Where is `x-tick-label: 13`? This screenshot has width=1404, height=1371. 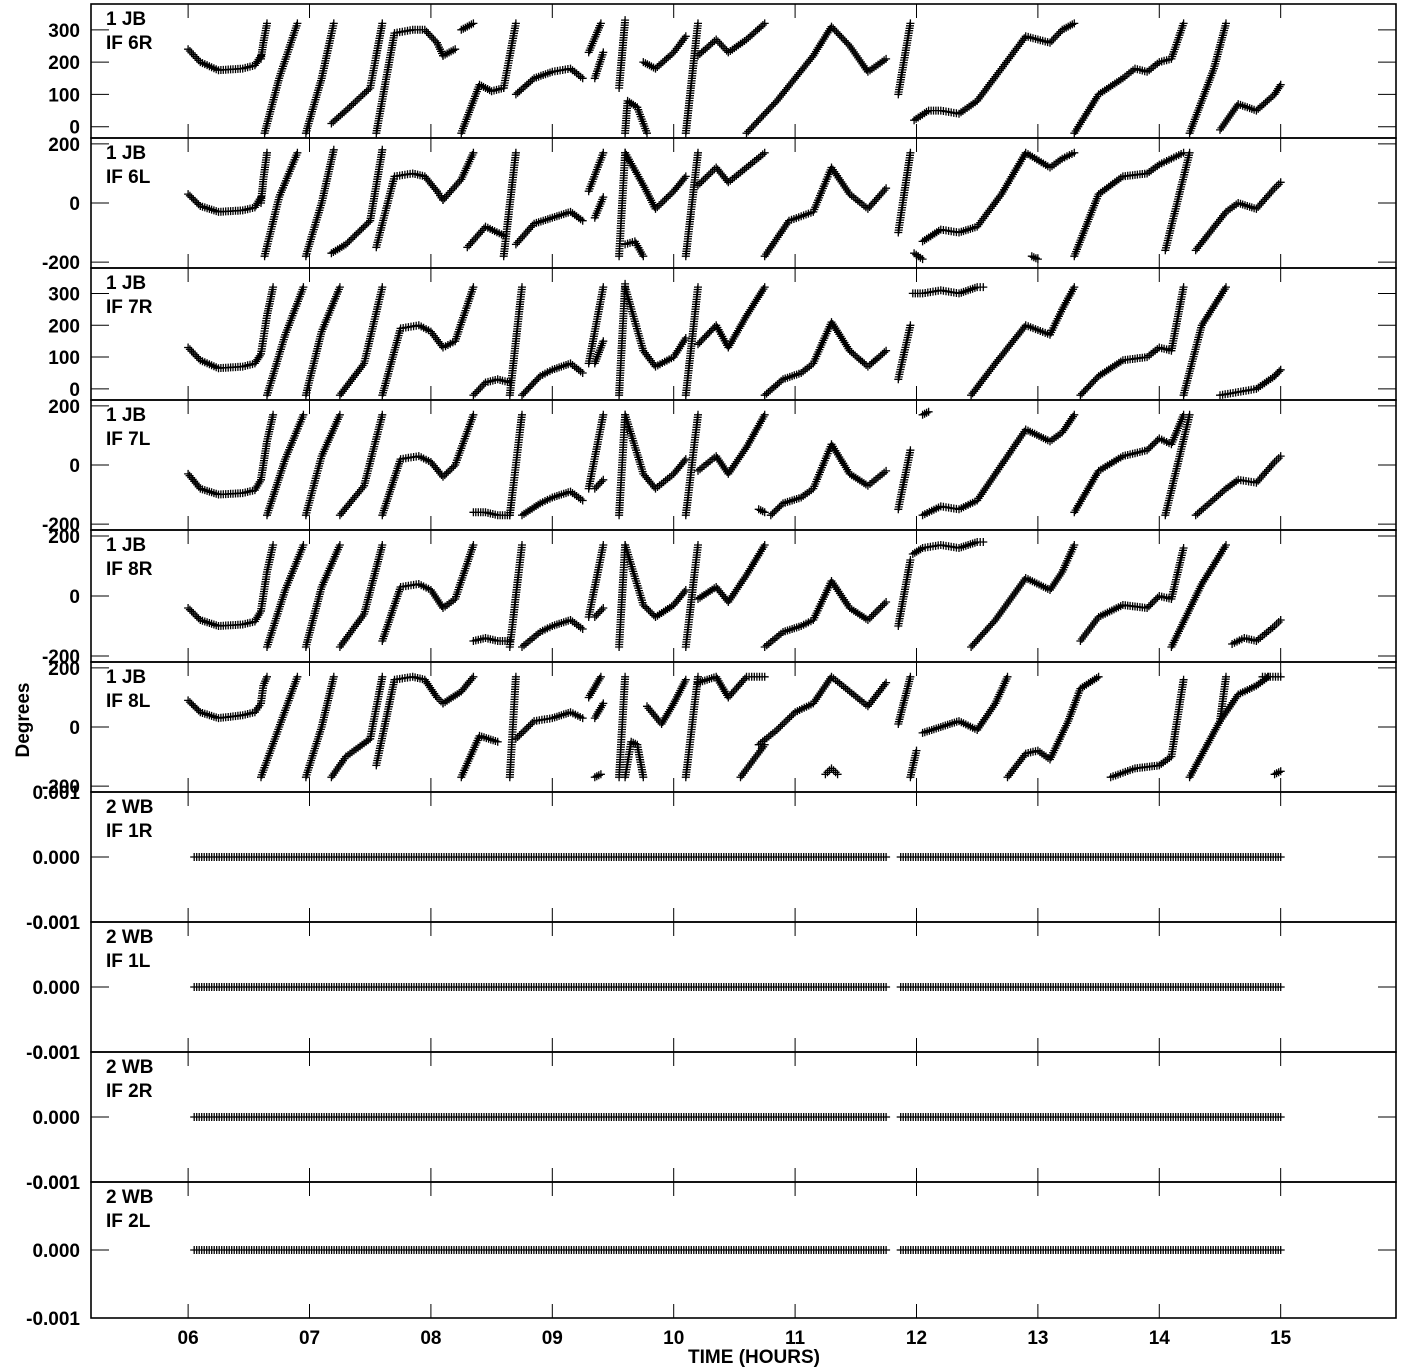 x-tick-label: 13 is located at coordinates (1037, 1338).